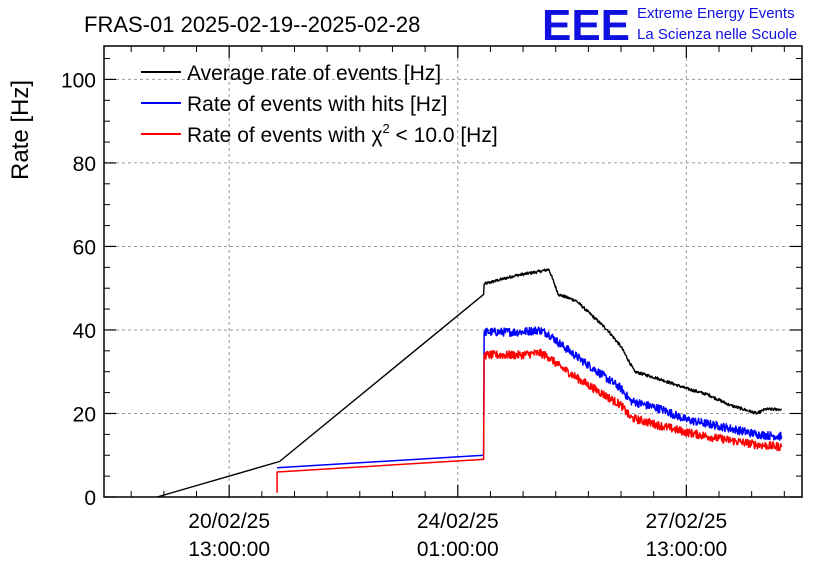  I want to click on chart-title: FRAS-01 2025-02-19--2025-02-28, so click(252, 24).